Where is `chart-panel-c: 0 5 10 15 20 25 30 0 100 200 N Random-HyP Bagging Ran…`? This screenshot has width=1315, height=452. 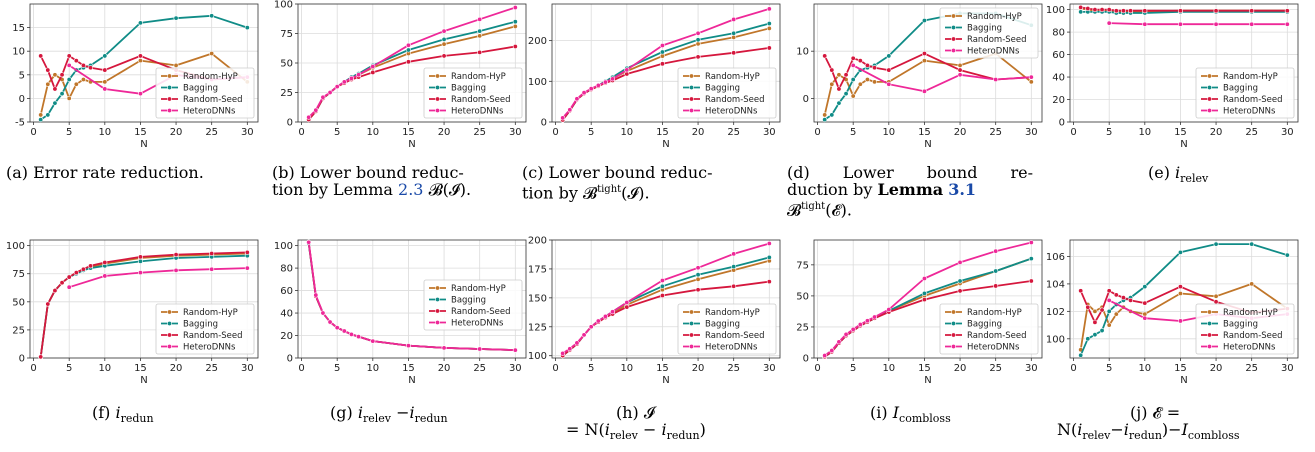
chart-panel-c: 0 5 10 15 20 25 30 0 100 200 N Random-HyP Bagging Ran… is located at coordinates (653, 80).